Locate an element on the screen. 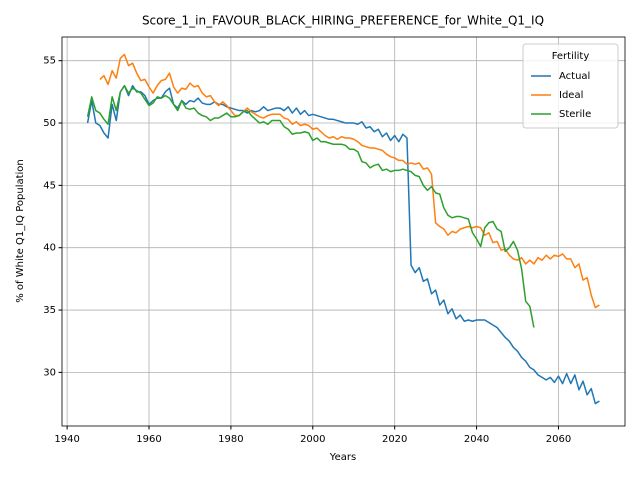 Image resolution: width=640 pixels, height=480 pixels. y-tick-label: 35 is located at coordinates (49, 310).